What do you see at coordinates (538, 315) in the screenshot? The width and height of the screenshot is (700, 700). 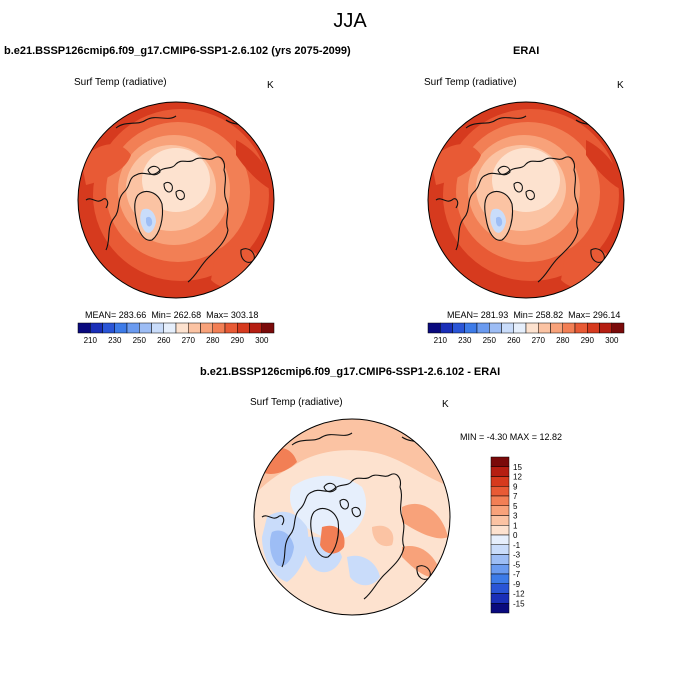 I see `panel-2-min: Min= 258.82` at bounding box center [538, 315].